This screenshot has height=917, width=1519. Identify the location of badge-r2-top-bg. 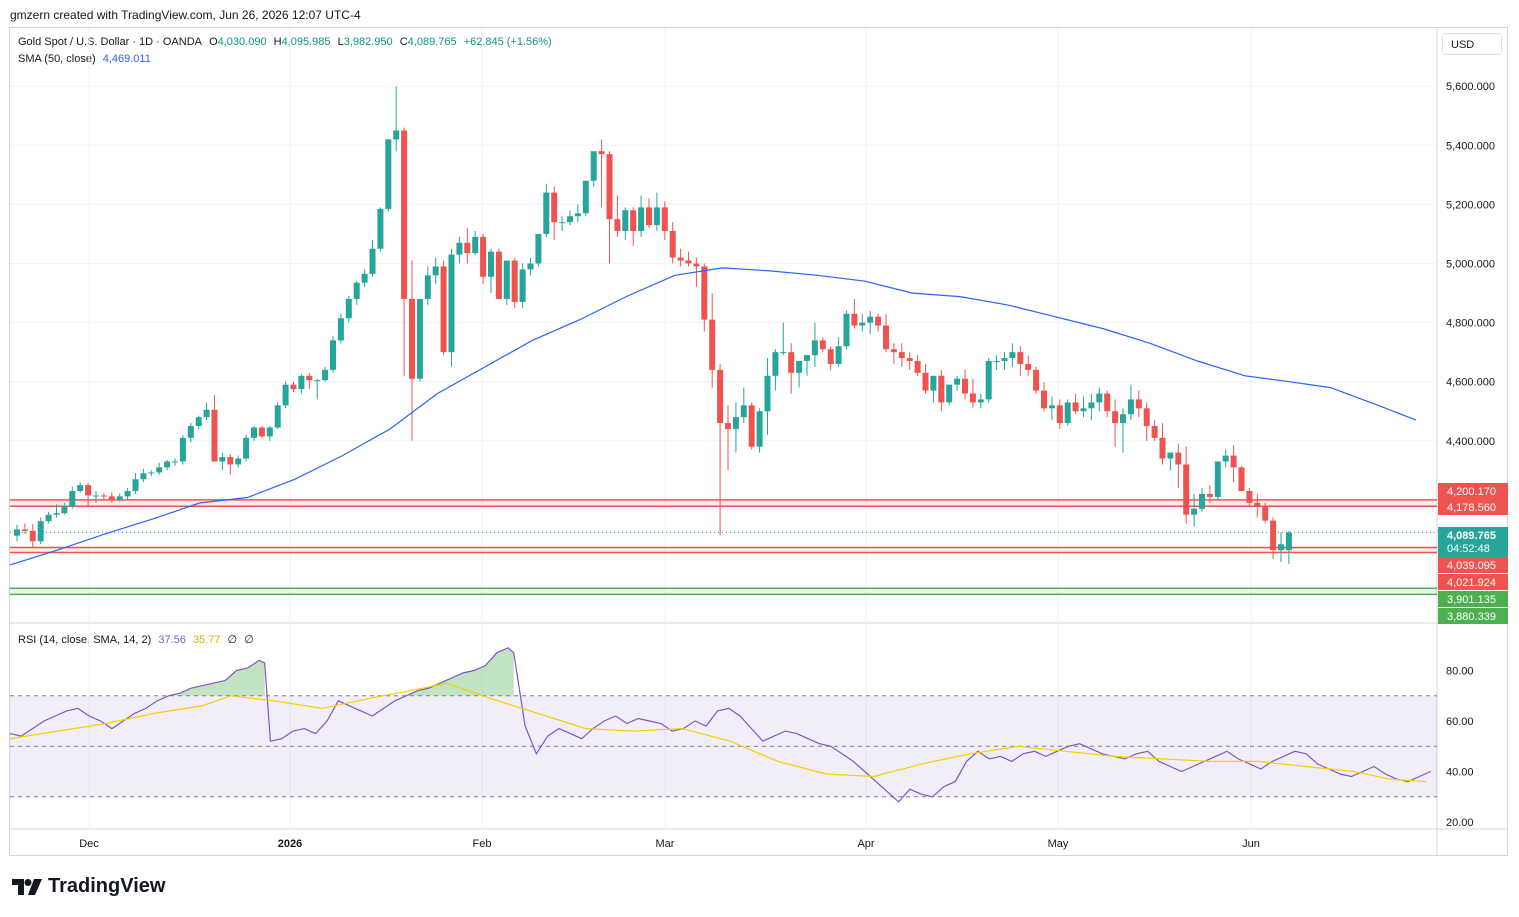
(1473, 565).